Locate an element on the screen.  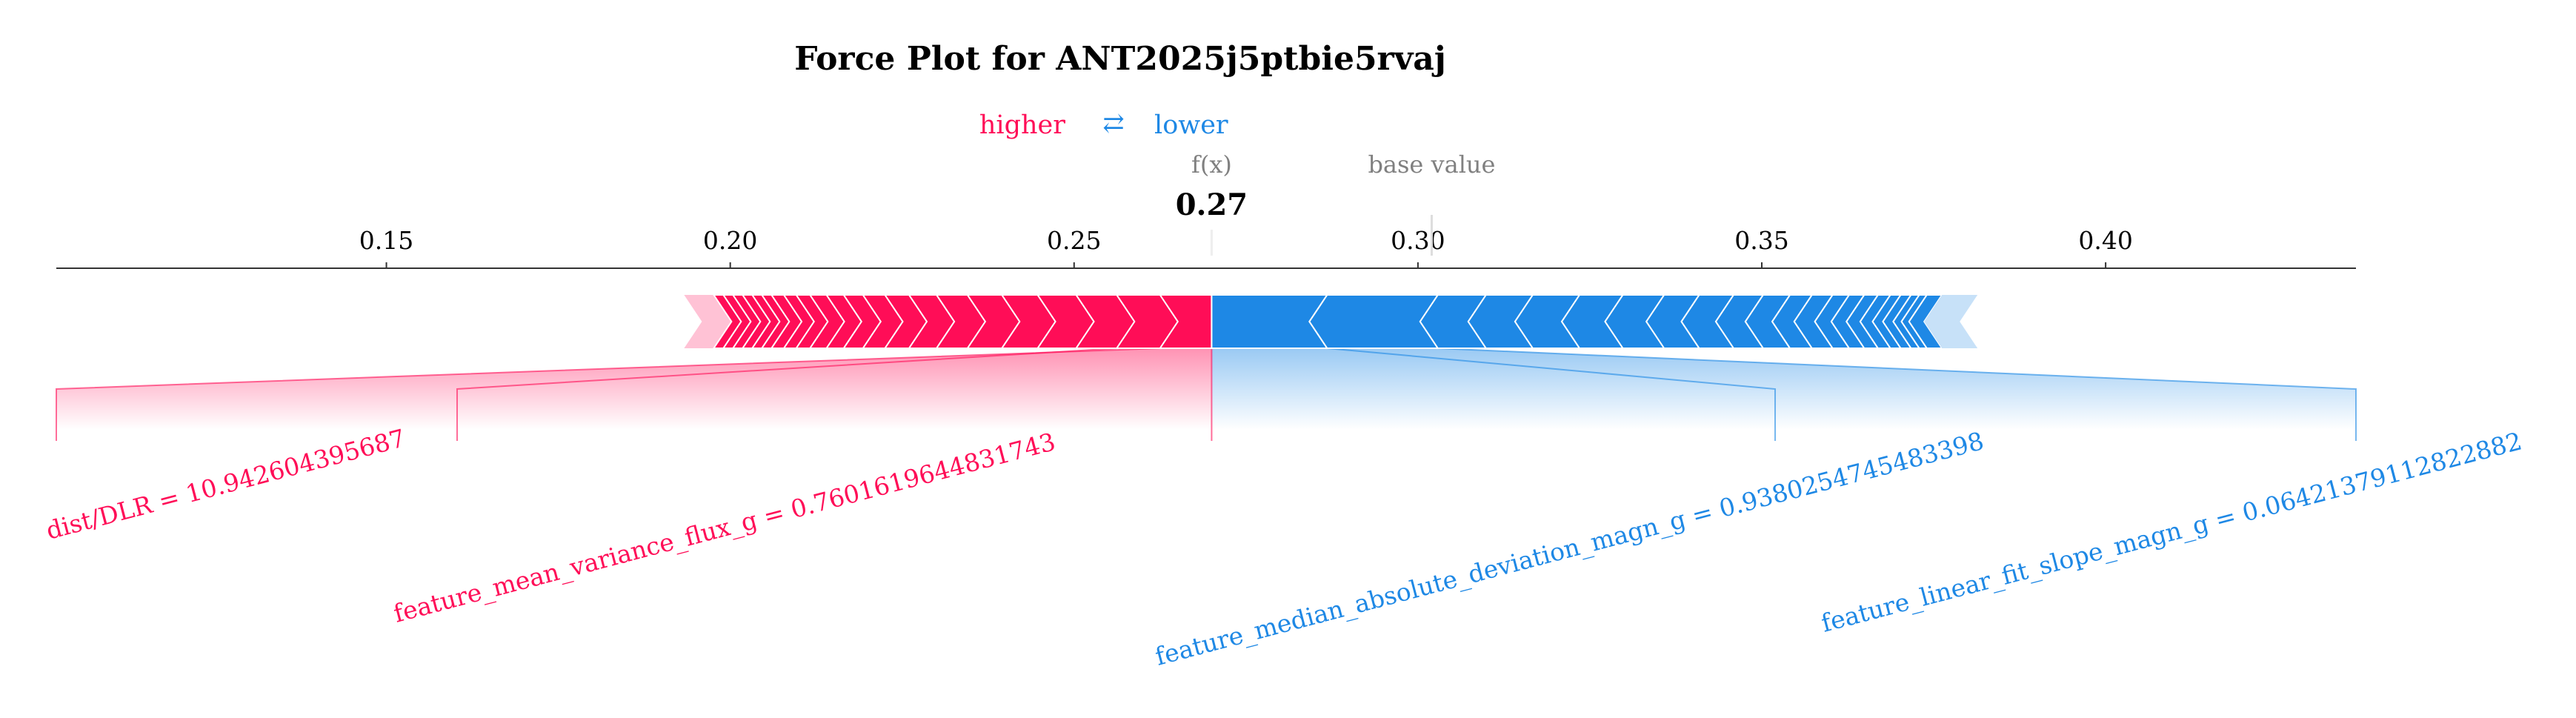
negative-gradient is located at coordinates (1784, 389).